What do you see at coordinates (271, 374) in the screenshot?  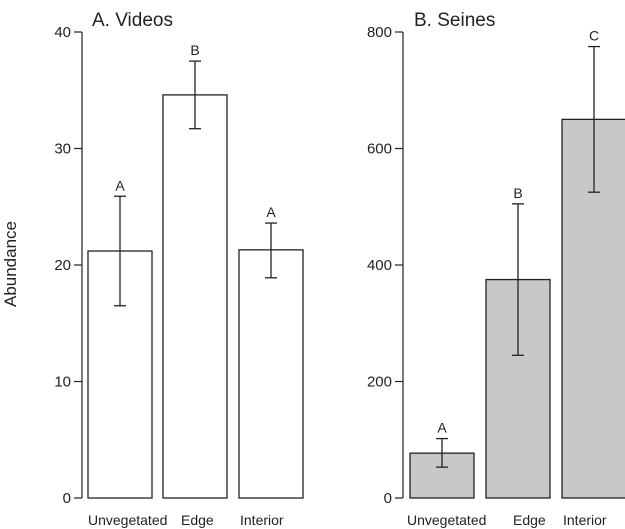 I see `bar-interior` at bounding box center [271, 374].